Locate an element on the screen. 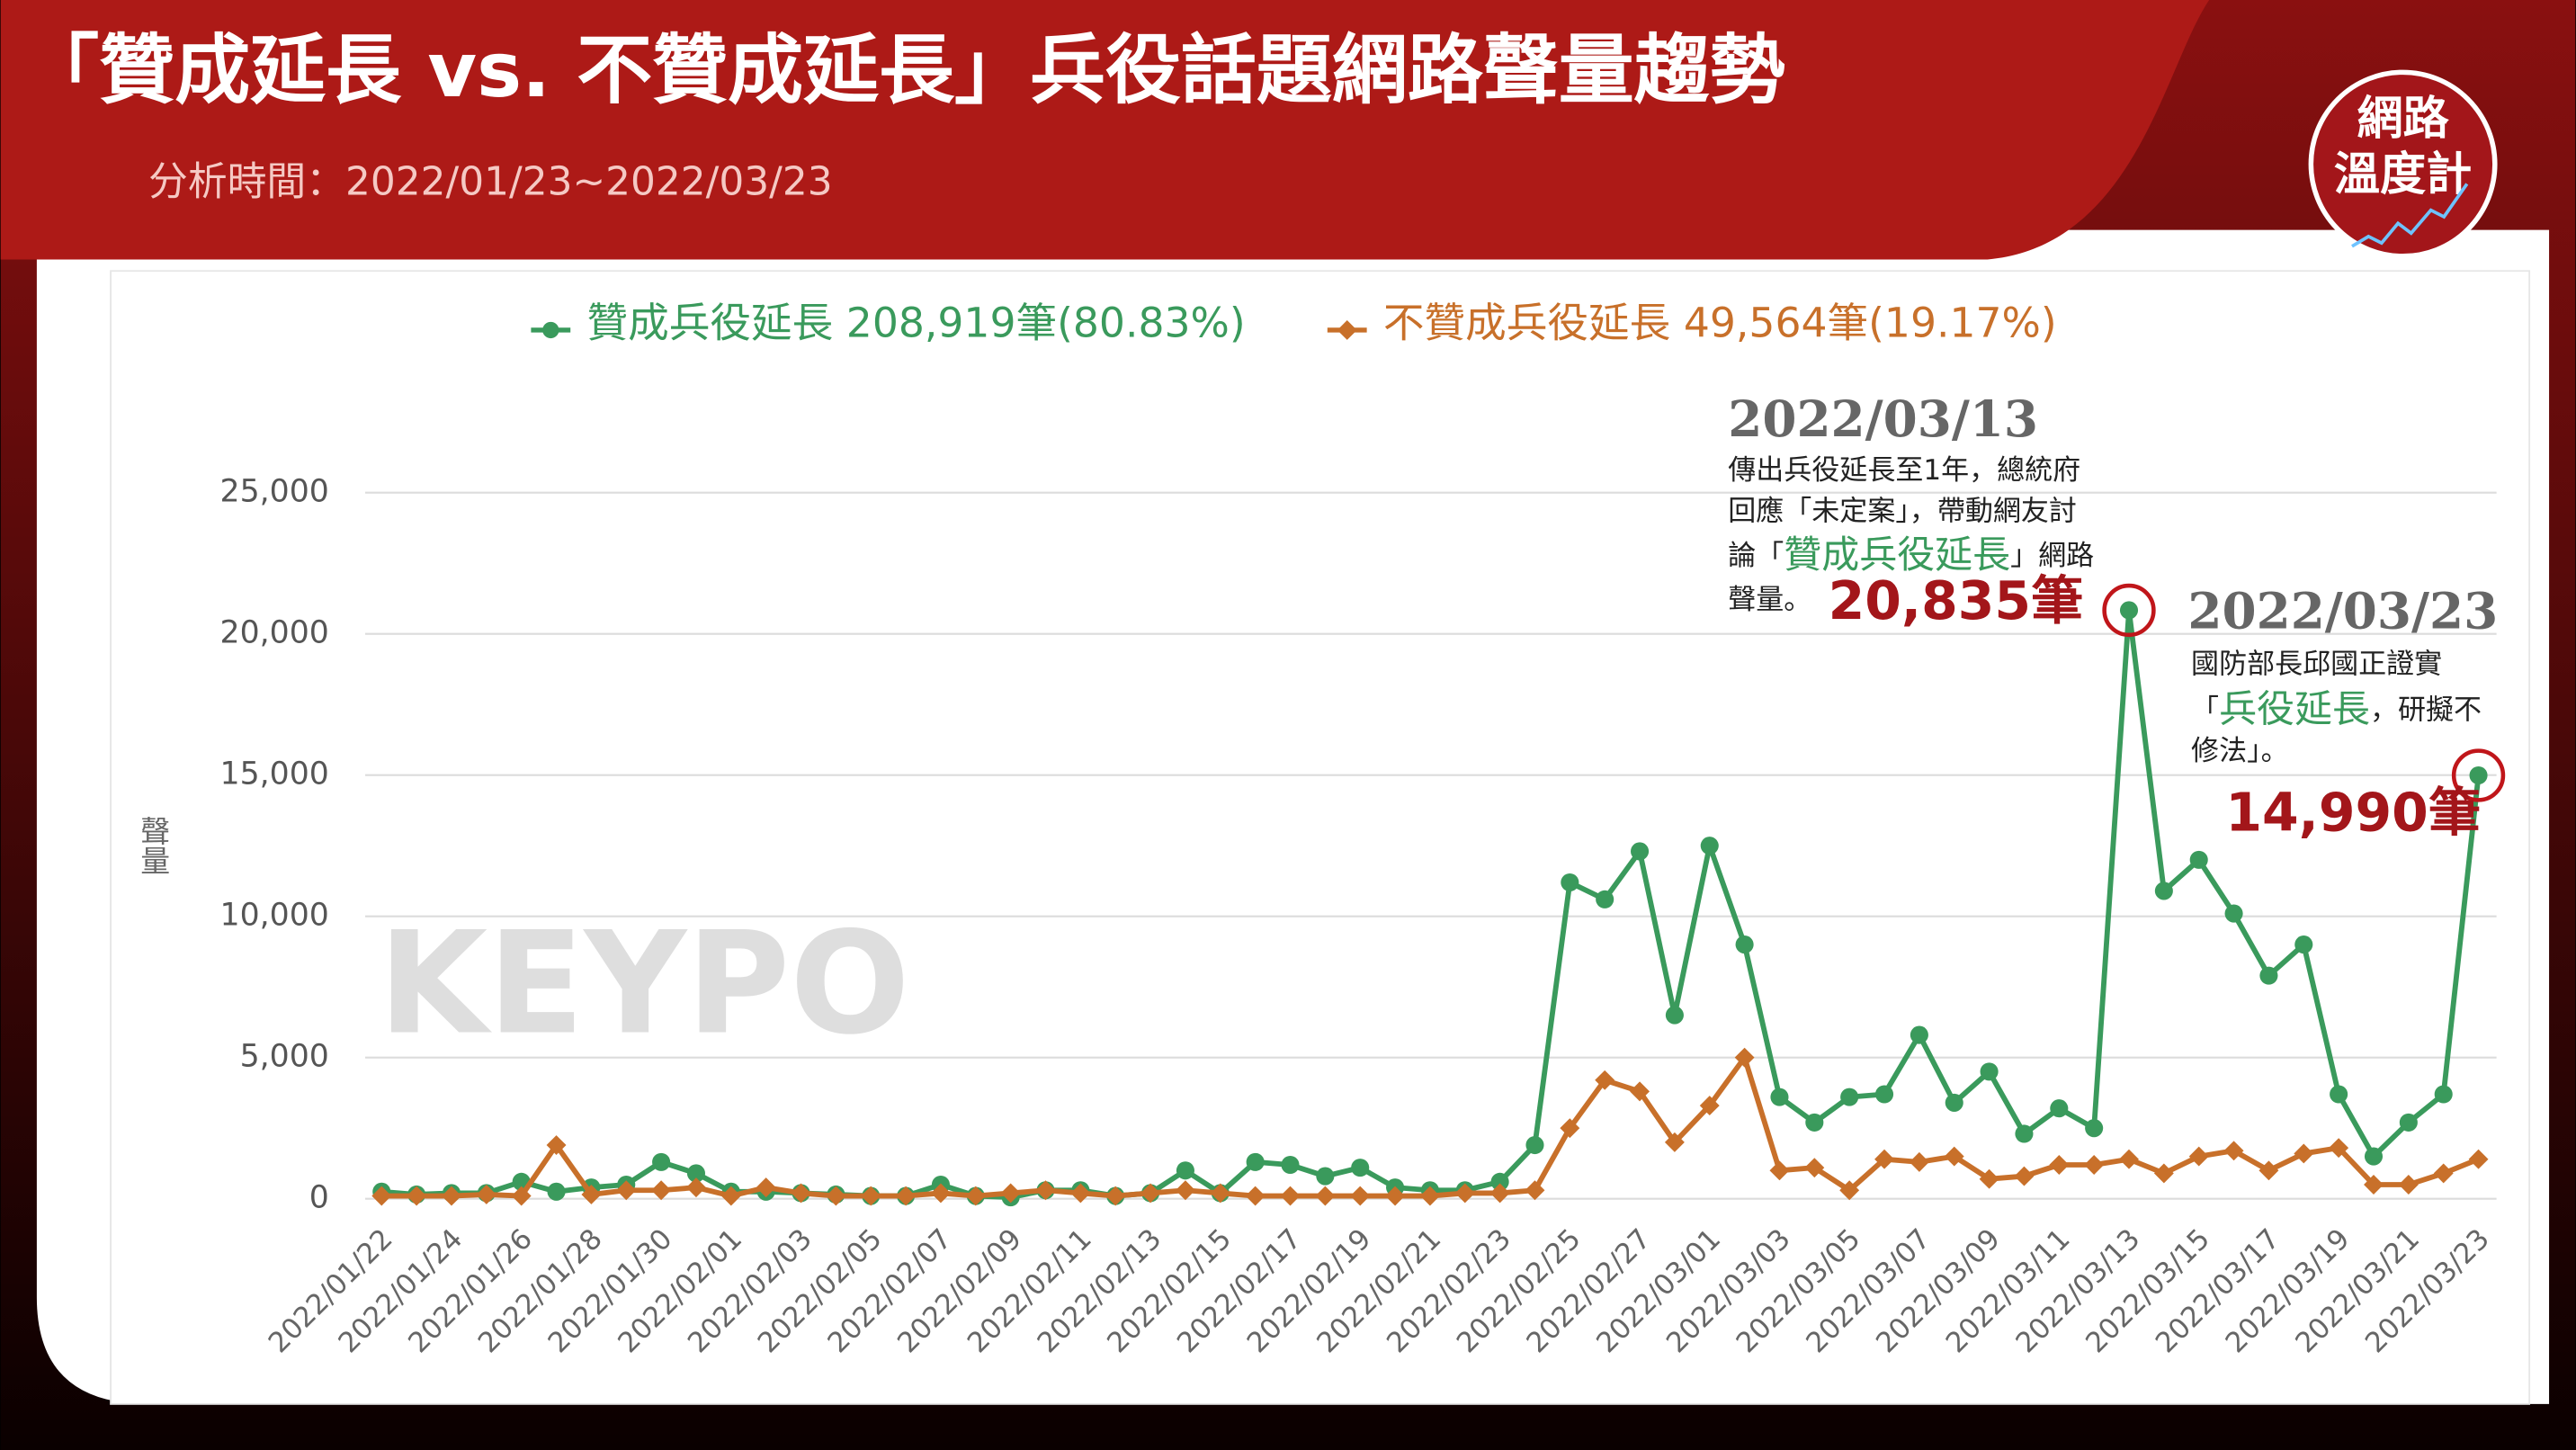  watermark: KEYPO is located at coordinates (644, 984).